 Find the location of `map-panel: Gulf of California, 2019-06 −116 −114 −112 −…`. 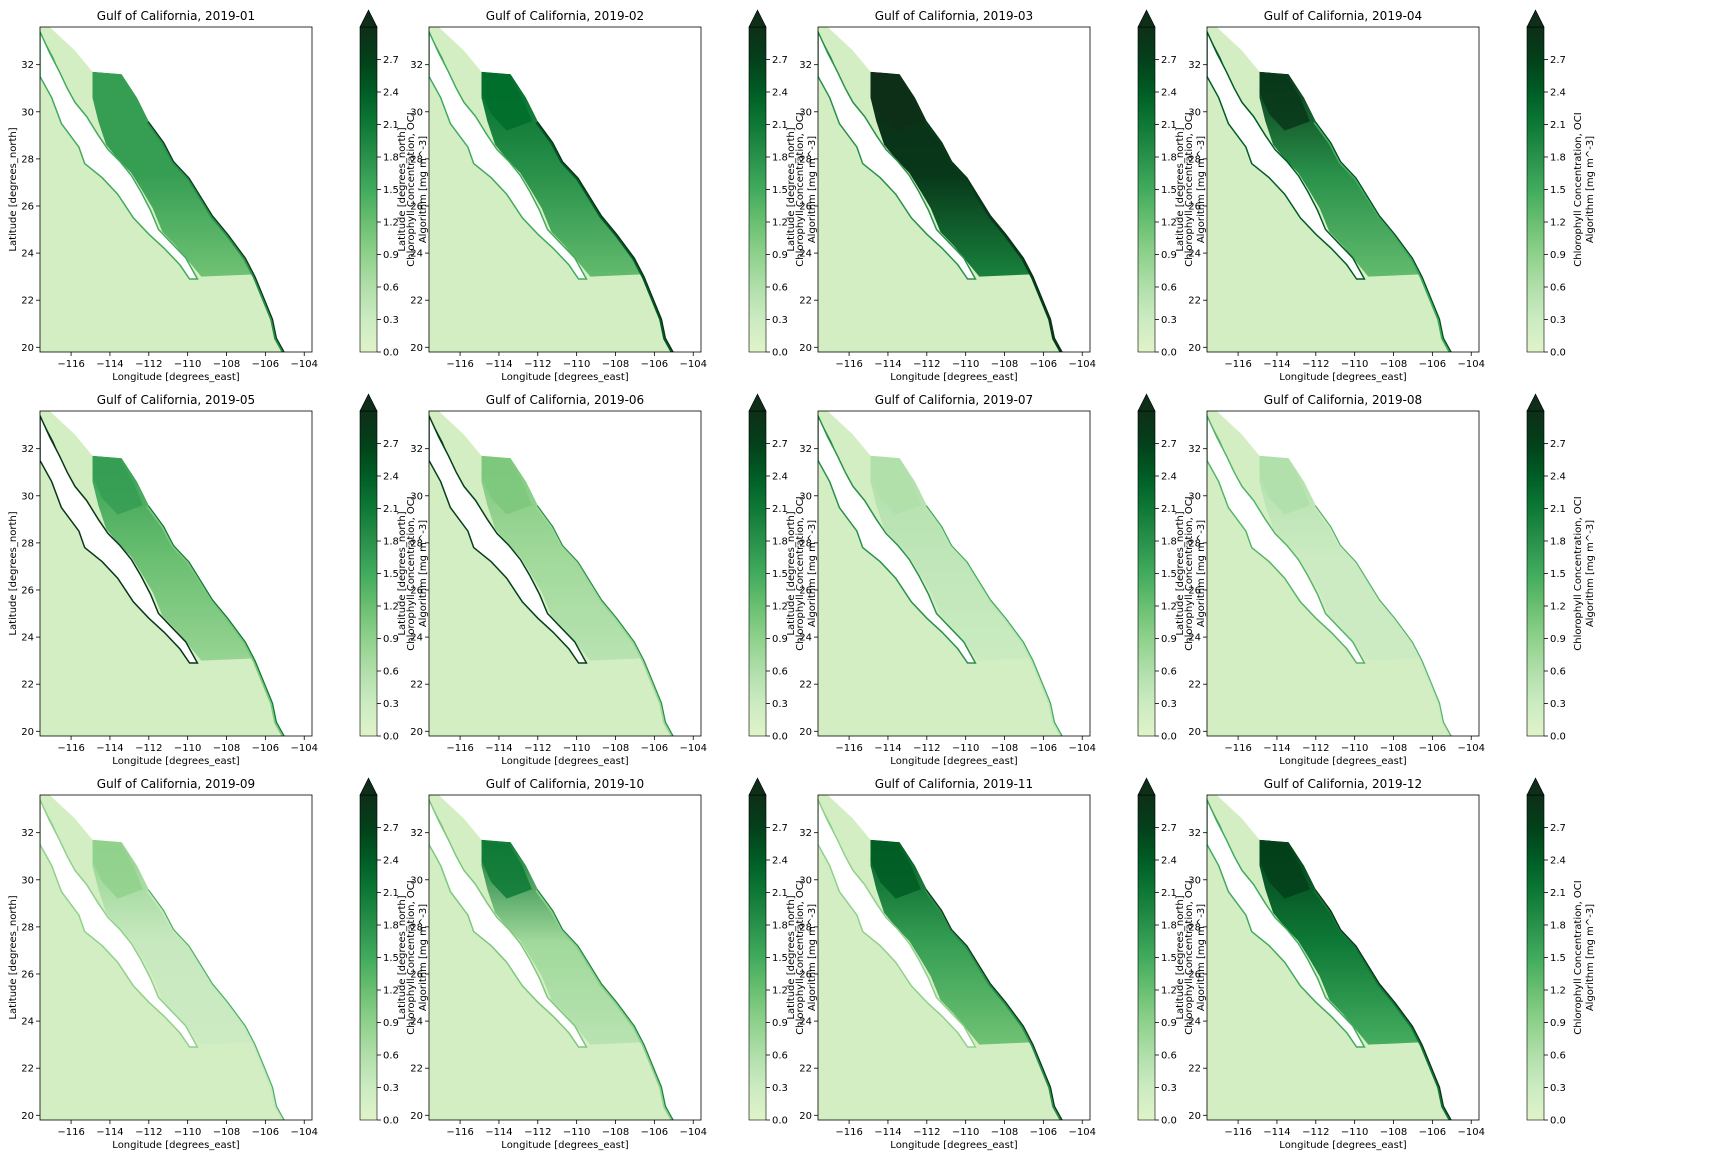

map-panel: Gulf of California, 2019-06 −116 −114 −112 −… is located at coordinates (607, 580).